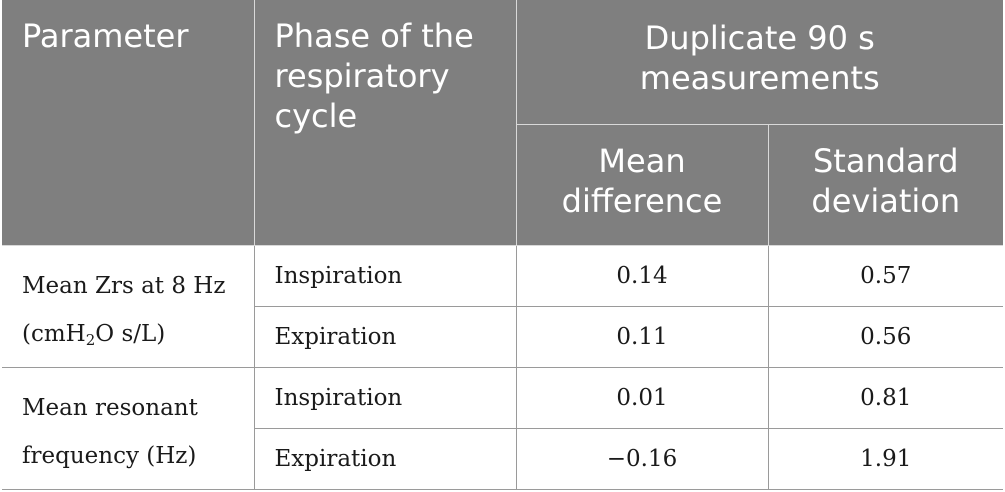 The image size is (1005, 492). What do you see at coordinates (642, 459) in the screenshot?
I see `mean-difference-cell: −0.16` at bounding box center [642, 459].